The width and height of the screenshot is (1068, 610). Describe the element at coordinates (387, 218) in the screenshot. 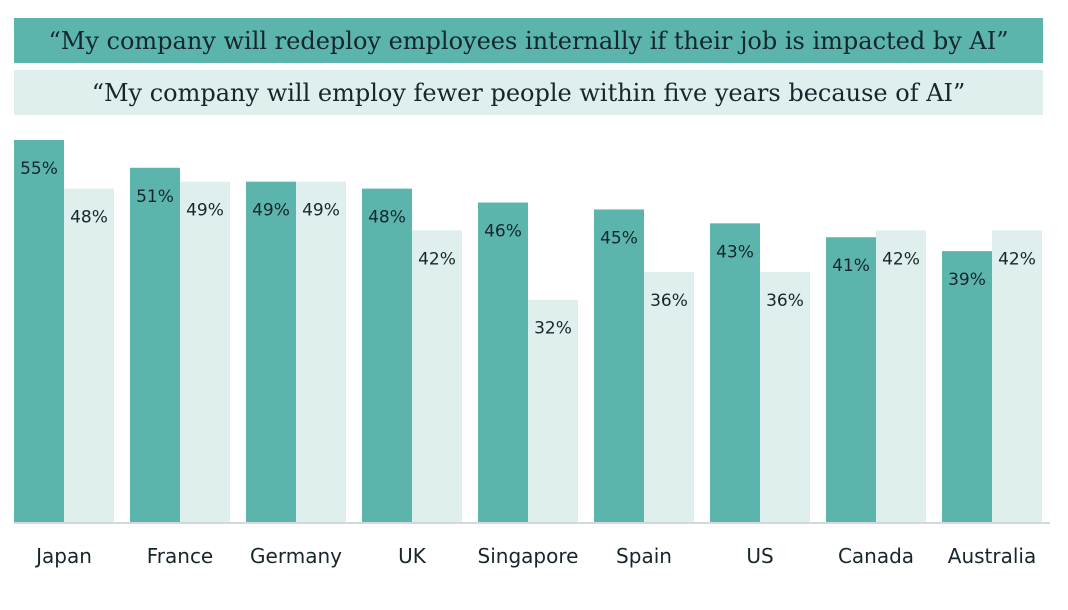

I see `data-label-redeploy-uk: 48%` at that location.